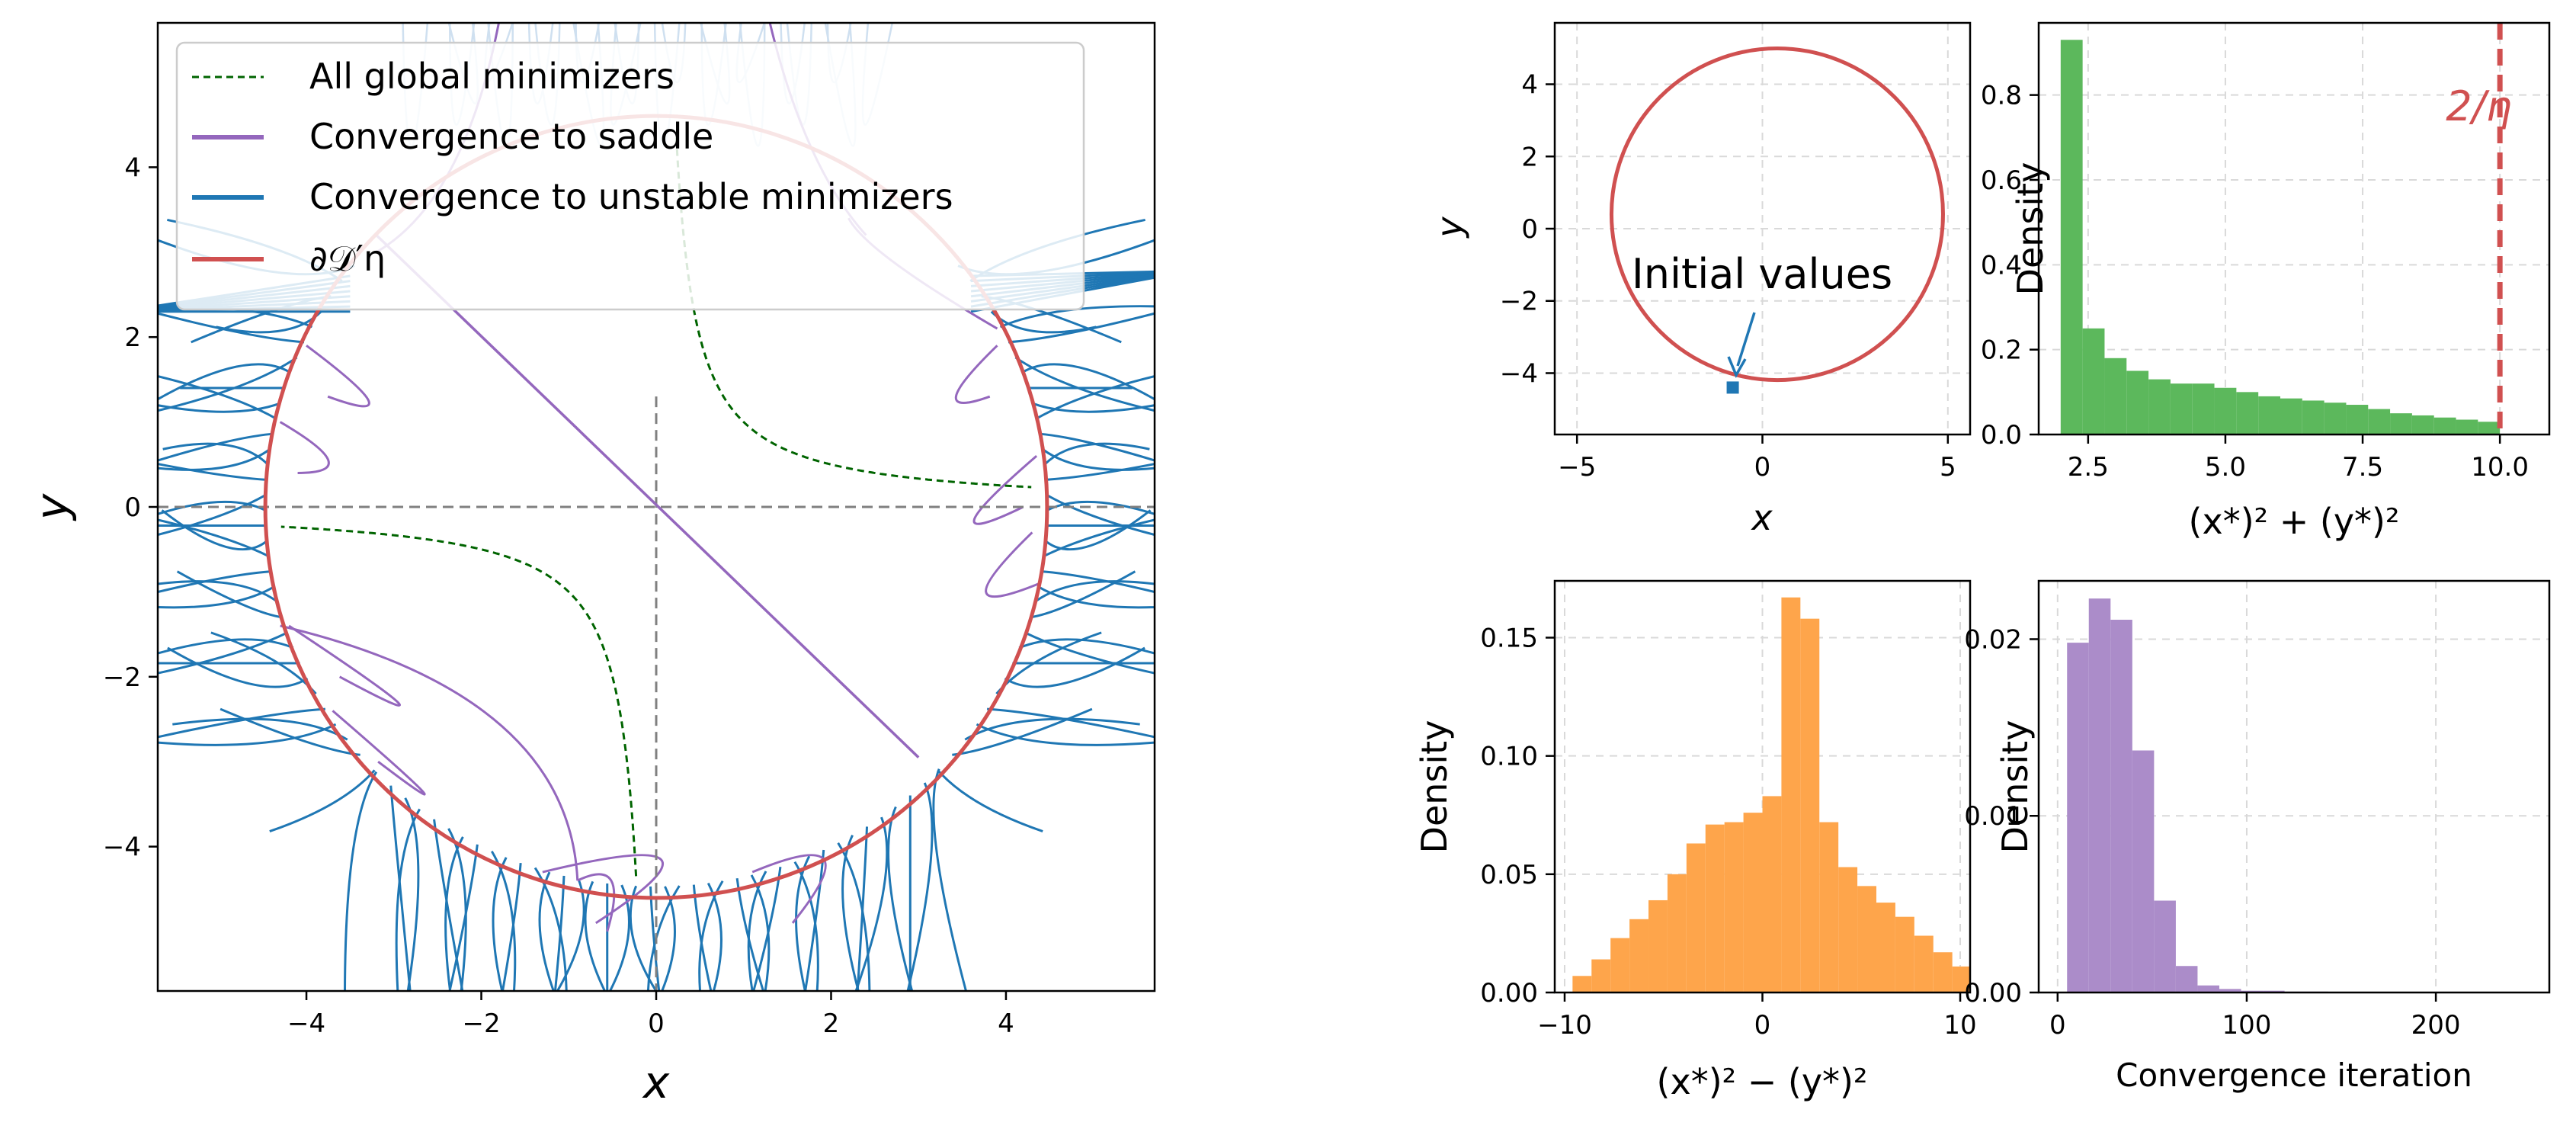  Describe the element at coordinates (306, 1024) in the screenshot. I see `x-tick-label: −4` at that location.